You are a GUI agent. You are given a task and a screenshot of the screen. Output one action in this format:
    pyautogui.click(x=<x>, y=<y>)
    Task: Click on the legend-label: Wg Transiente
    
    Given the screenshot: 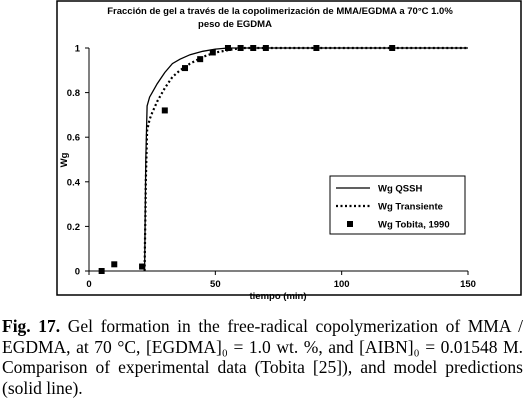 What is the action you would take?
    pyautogui.click(x=410, y=207)
    